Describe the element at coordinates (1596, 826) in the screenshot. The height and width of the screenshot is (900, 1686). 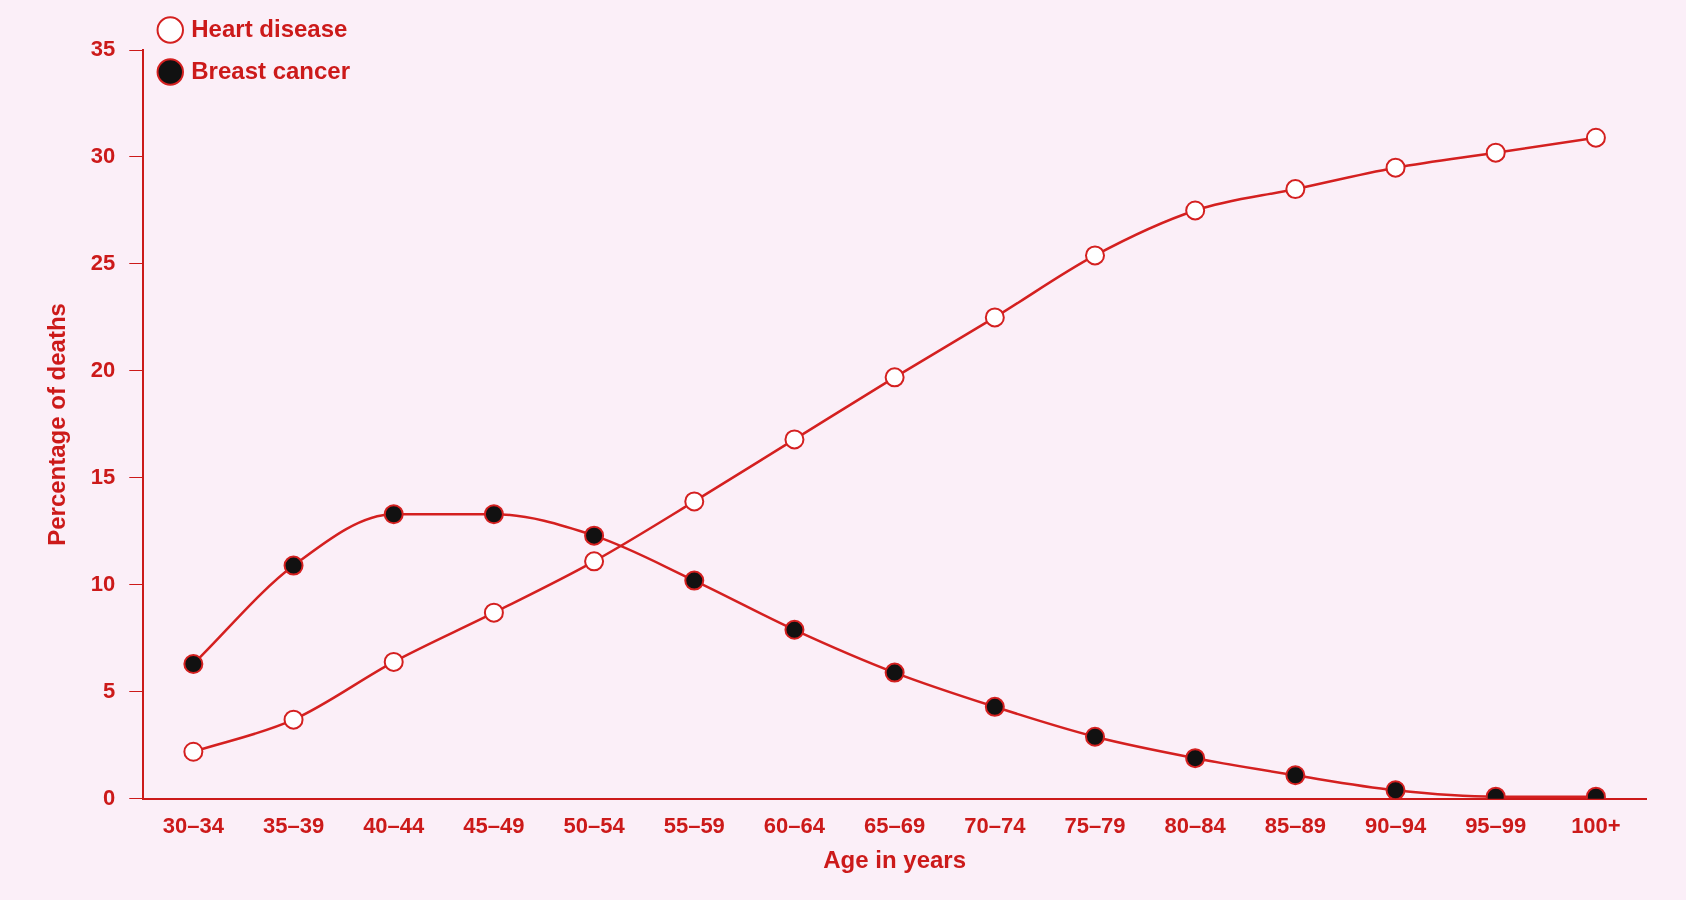
I see `x-tick-label: 100+` at that location.